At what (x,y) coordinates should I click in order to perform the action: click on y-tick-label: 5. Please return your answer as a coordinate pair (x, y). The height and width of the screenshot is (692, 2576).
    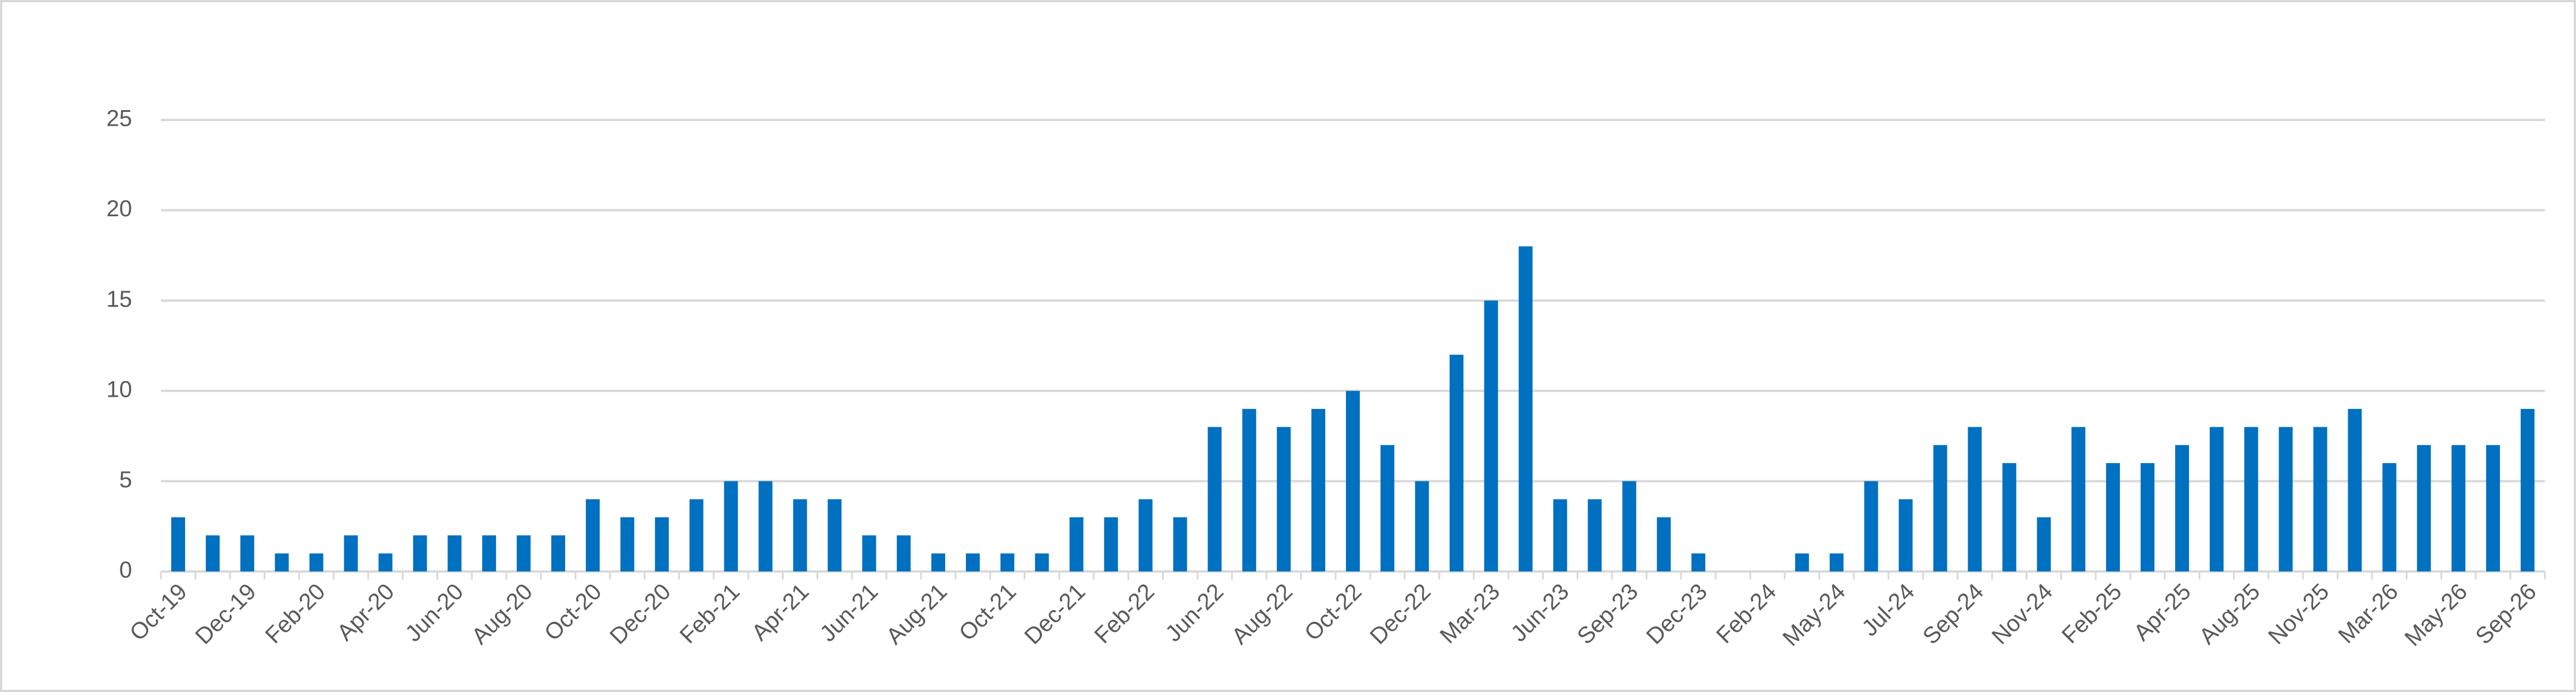
    Looking at the image, I should click on (125, 479).